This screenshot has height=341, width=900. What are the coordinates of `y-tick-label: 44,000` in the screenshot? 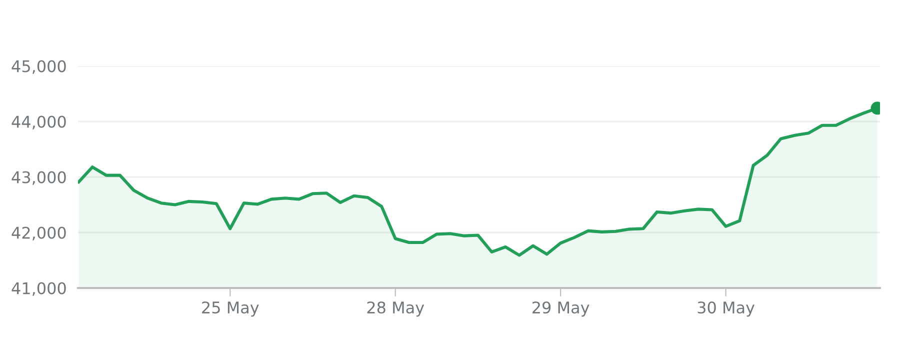 It's located at (39, 123).